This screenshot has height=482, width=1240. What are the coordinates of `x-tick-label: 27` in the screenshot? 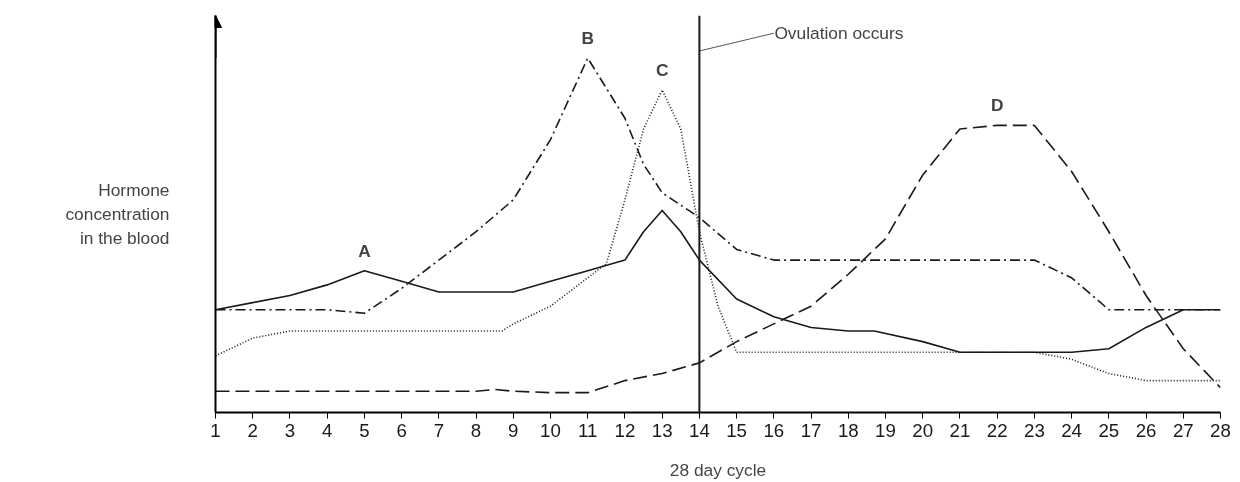 It's located at (1183, 430).